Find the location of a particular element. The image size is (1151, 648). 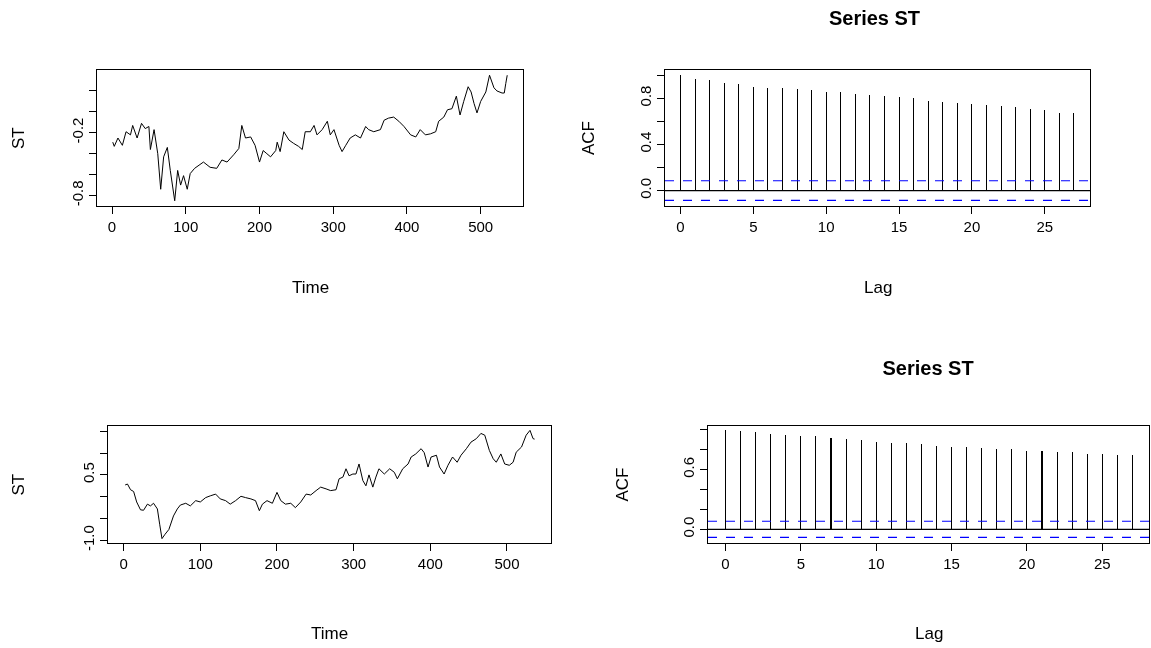

y-tick-label: 0.5 is located at coordinates (88, 473).